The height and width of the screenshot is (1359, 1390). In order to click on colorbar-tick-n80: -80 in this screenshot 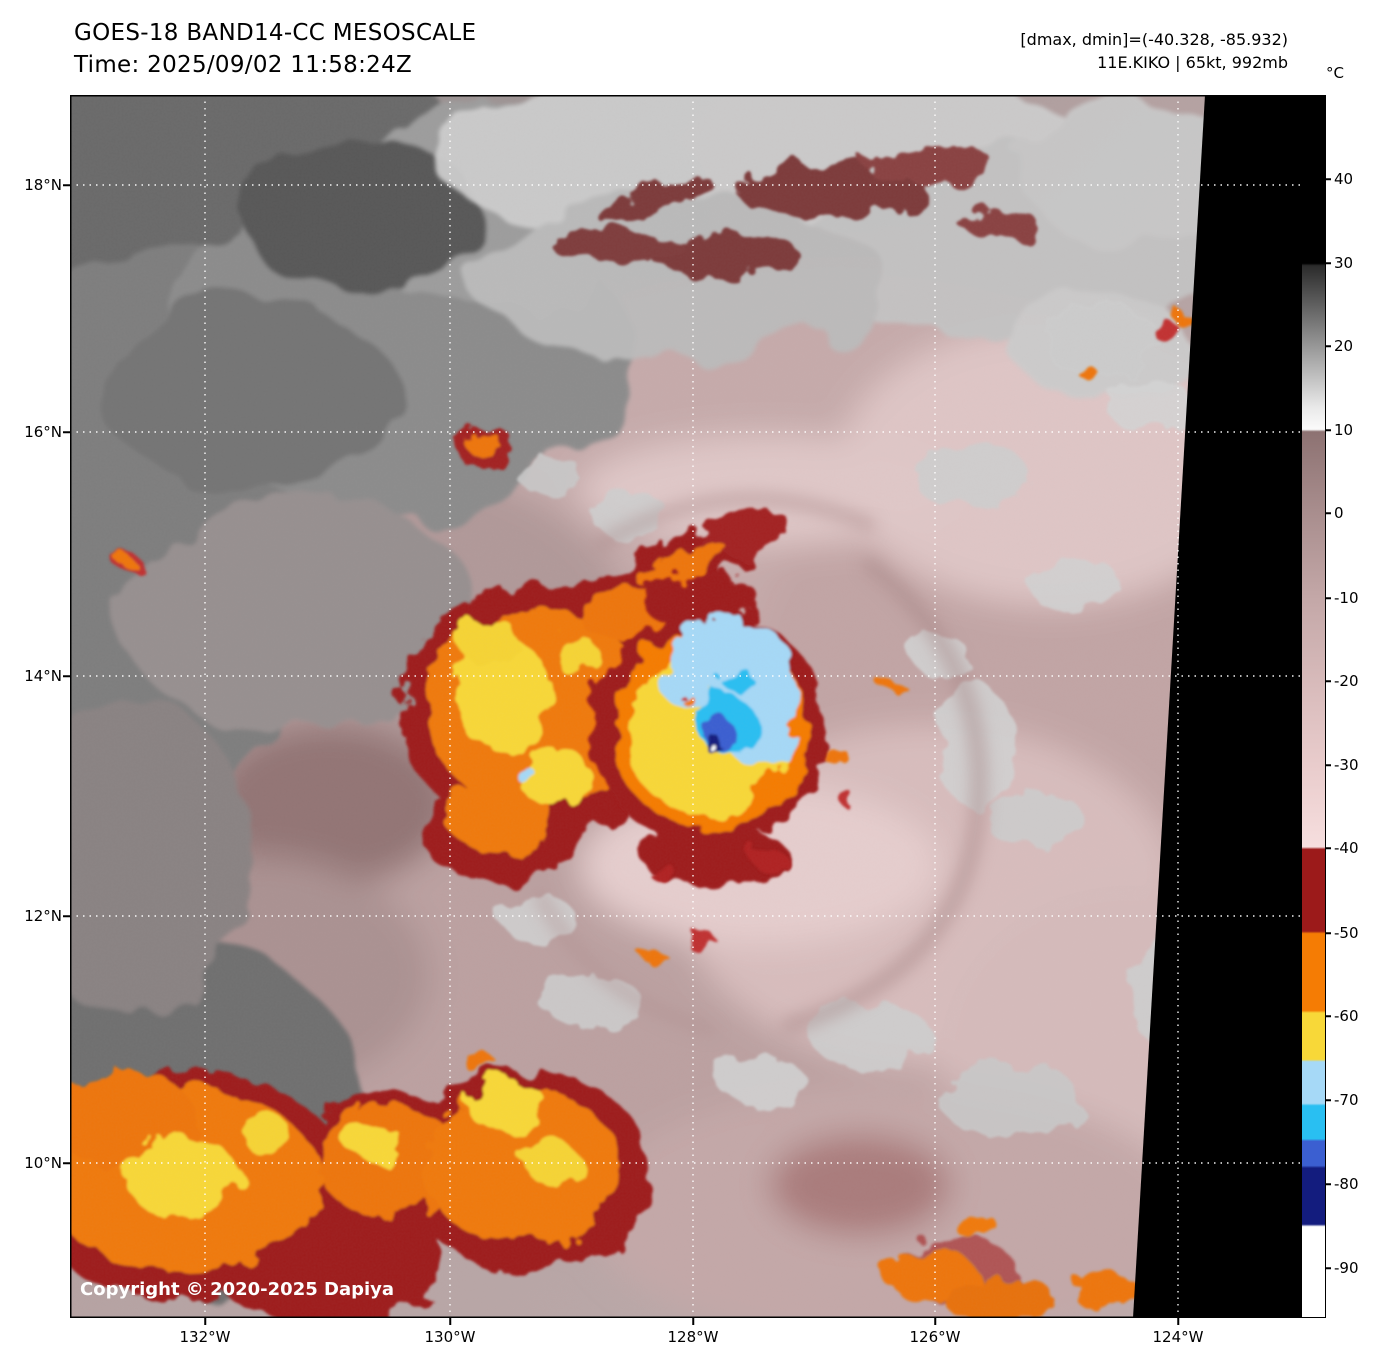, I will do `click(1346, 1184)`.